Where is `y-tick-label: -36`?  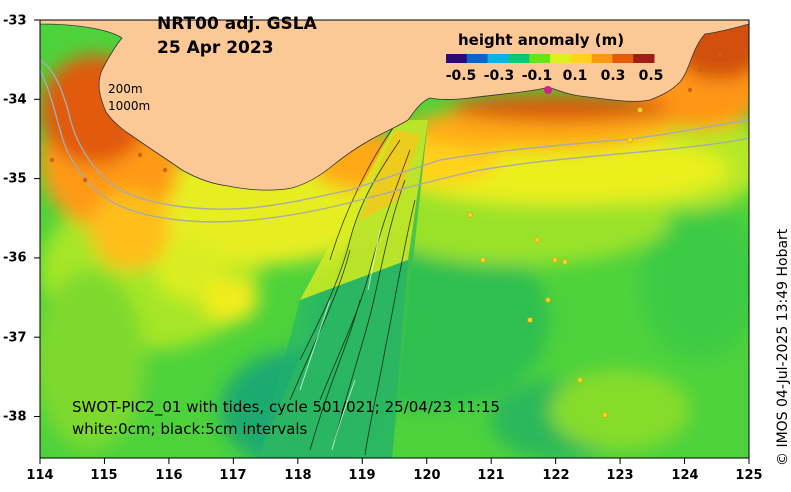 y-tick-label: -36 is located at coordinates (15, 258).